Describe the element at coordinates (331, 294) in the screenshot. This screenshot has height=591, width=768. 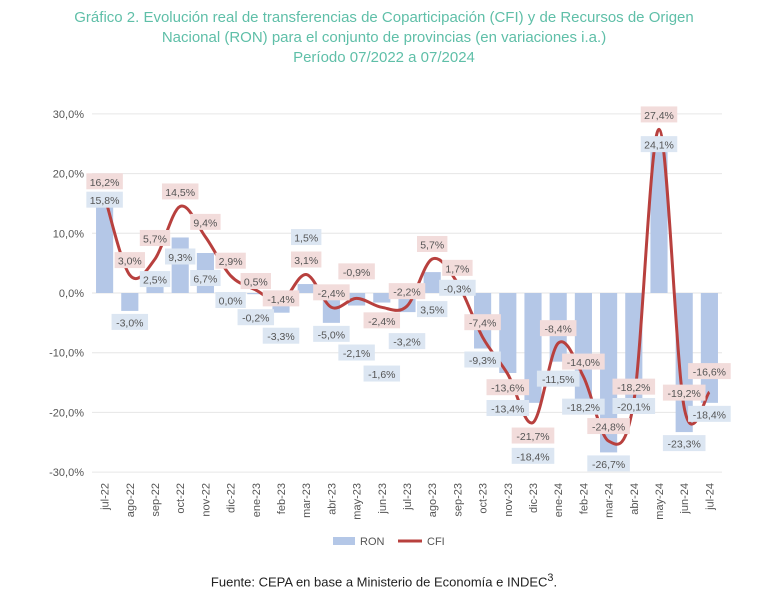
I see `cfi-data-label: -2,4%` at that location.